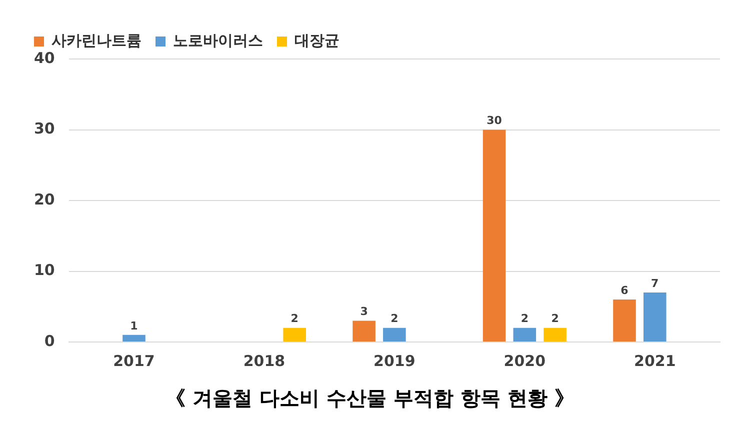 This screenshot has height=422, width=750. I want to click on text: 《 겨울철 다소비 수산물 부적합 항목 현황 》, so click(370, 398).